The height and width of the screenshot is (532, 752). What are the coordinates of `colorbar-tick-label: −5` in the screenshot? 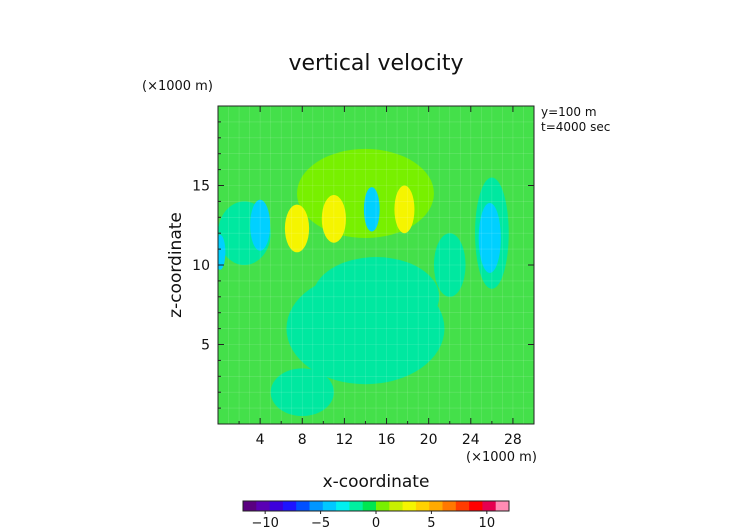 It's located at (320, 523).